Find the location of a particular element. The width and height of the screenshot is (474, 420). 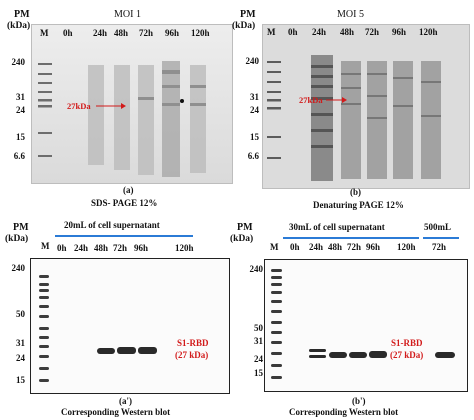

pm-unit-b2: (kDa) is located at coordinates (242, 239).